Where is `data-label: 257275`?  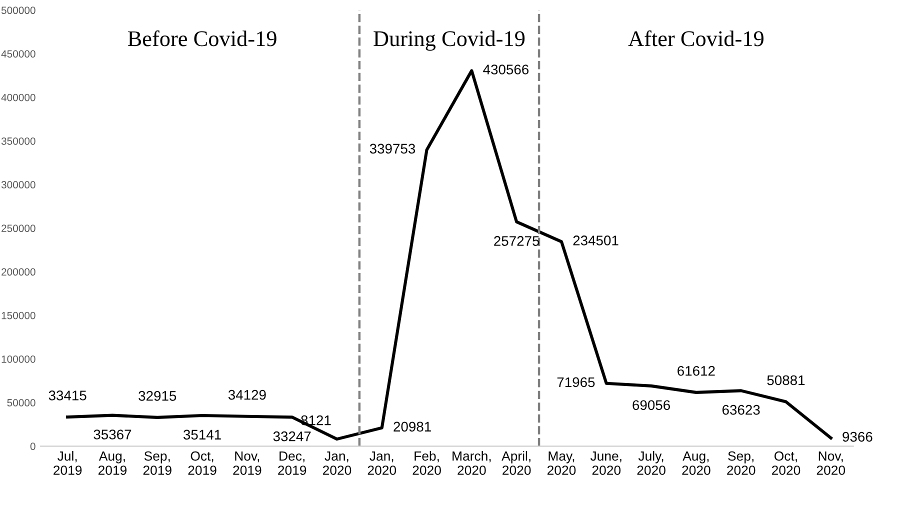 data-label: 257275 is located at coordinates (517, 241).